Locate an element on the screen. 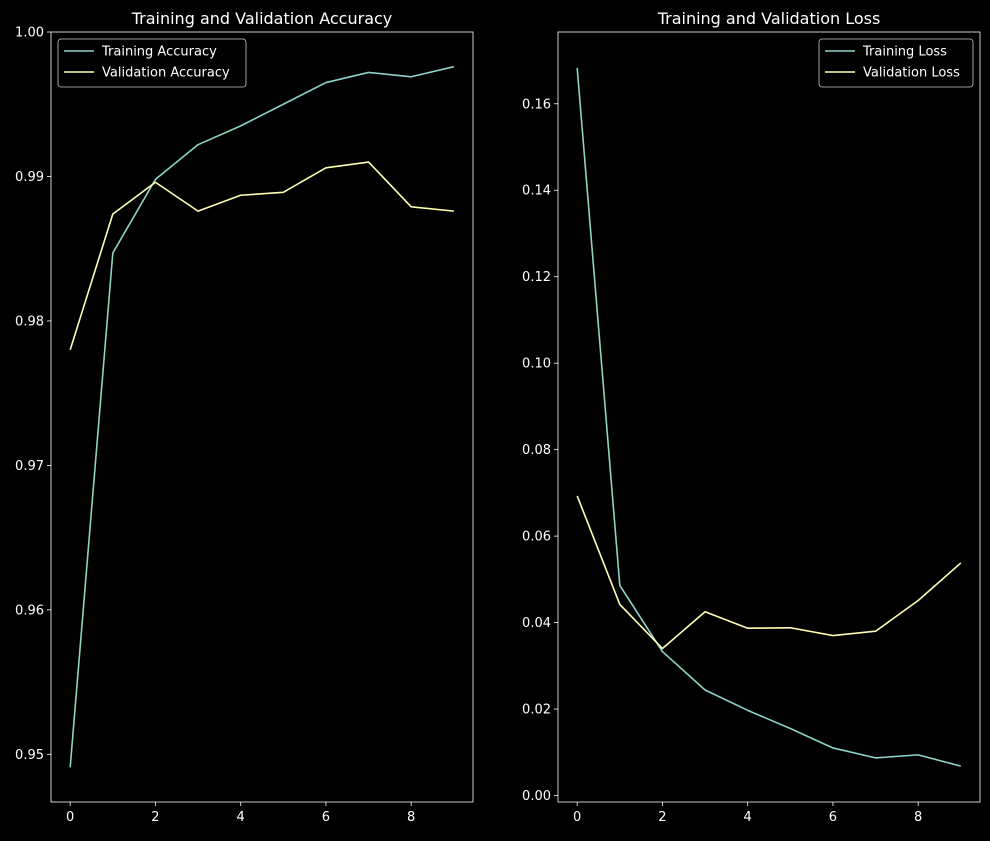  accuracy-x-tick-label: 4 is located at coordinates (241, 817).